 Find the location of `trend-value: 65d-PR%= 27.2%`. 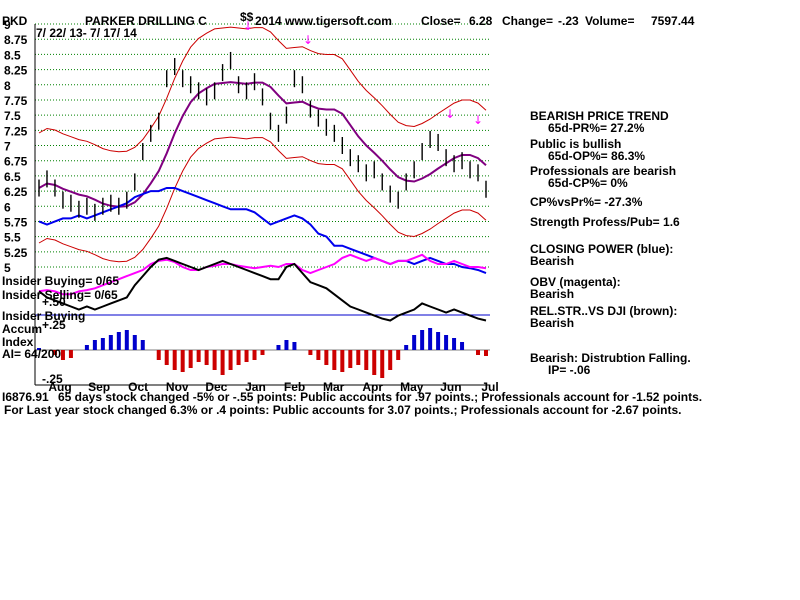

trend-value: 65d-PR%= 27.2% is located at coordinates (596, 128).